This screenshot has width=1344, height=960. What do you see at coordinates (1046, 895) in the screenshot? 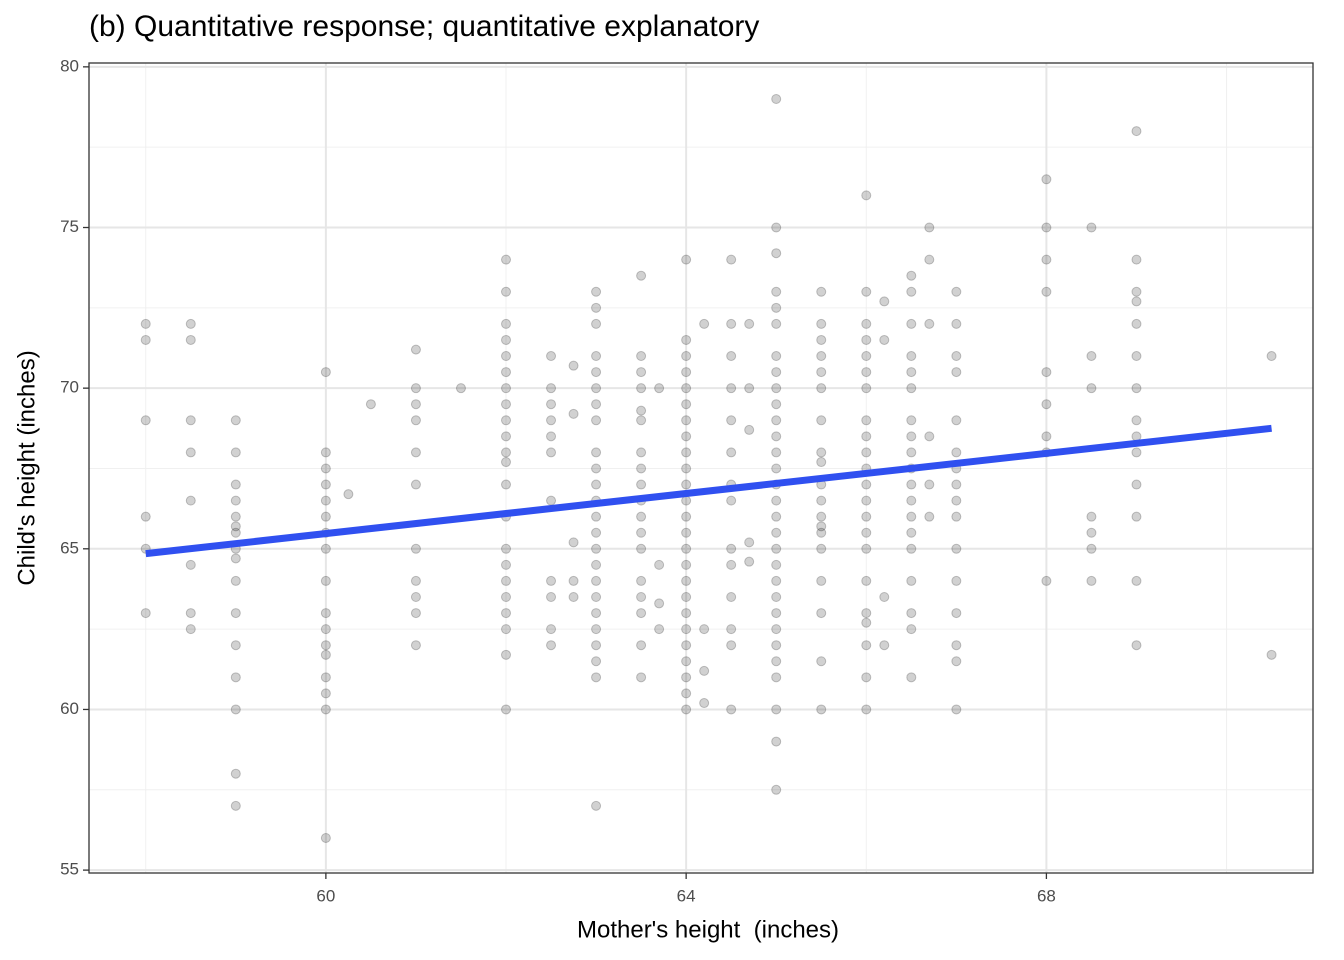
I see `x-tick-label: 68` at bounding box center [1046, 895].